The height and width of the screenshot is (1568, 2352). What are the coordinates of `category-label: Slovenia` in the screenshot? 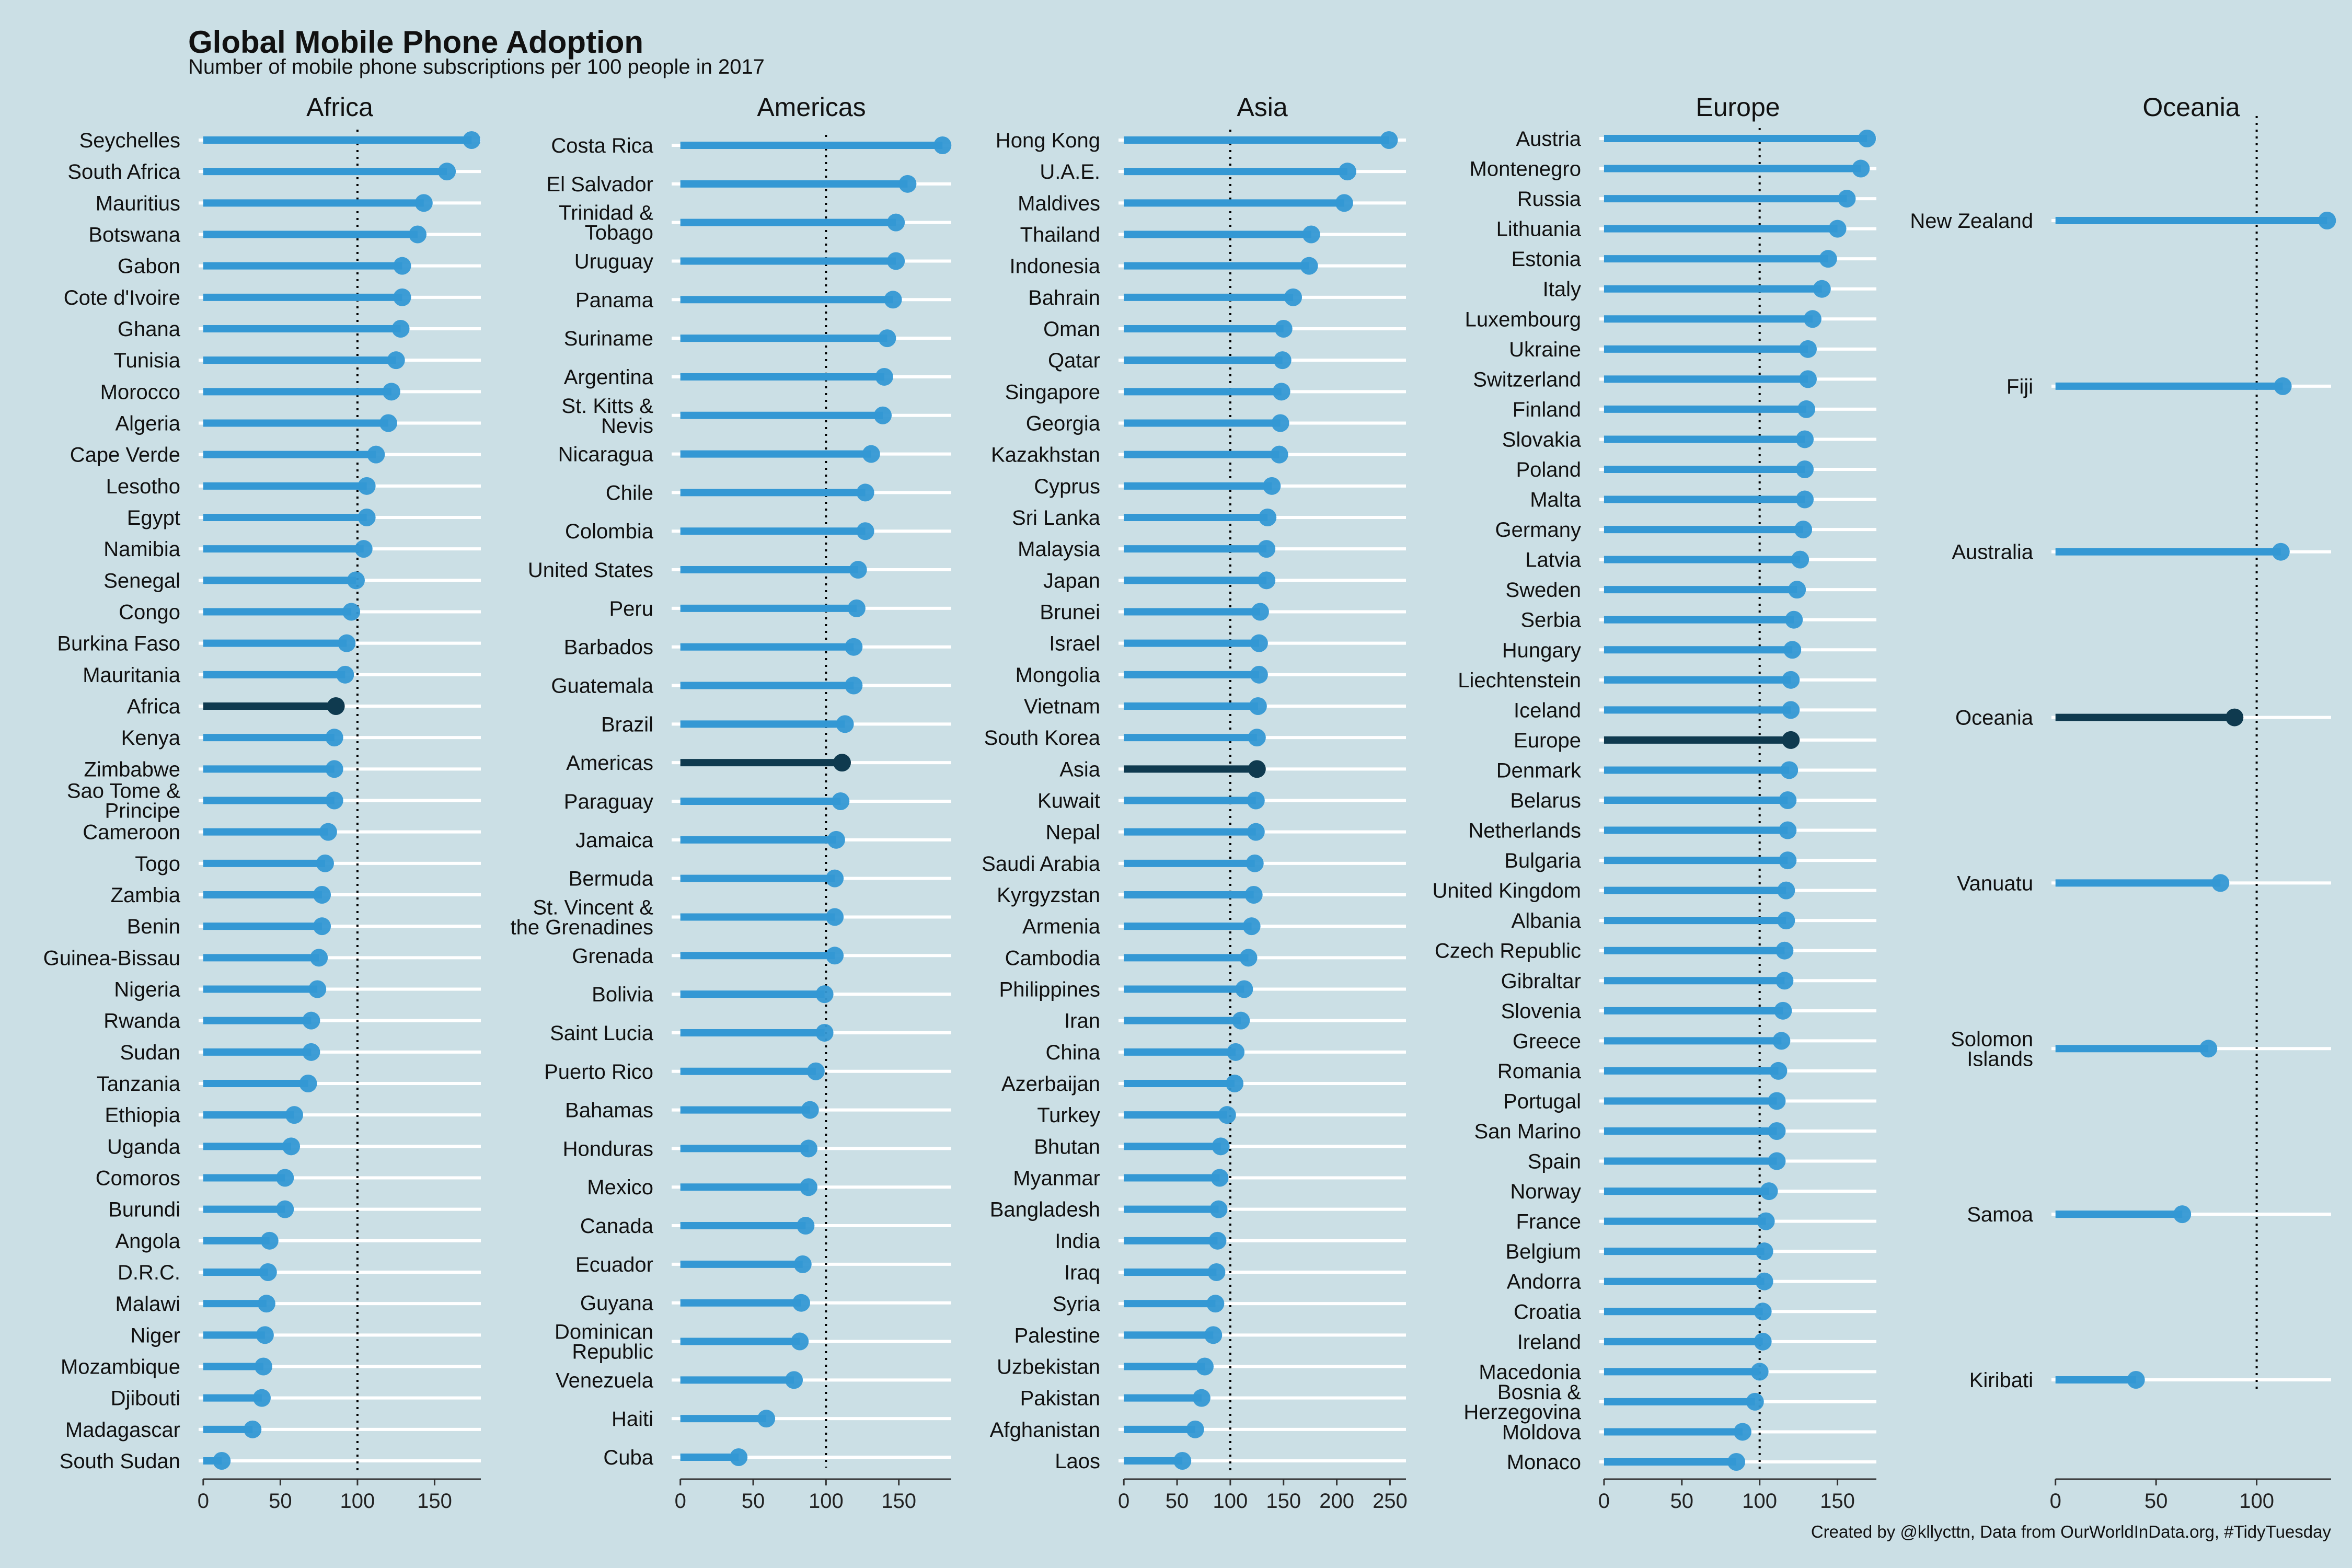 It's located at (1541, 1011).